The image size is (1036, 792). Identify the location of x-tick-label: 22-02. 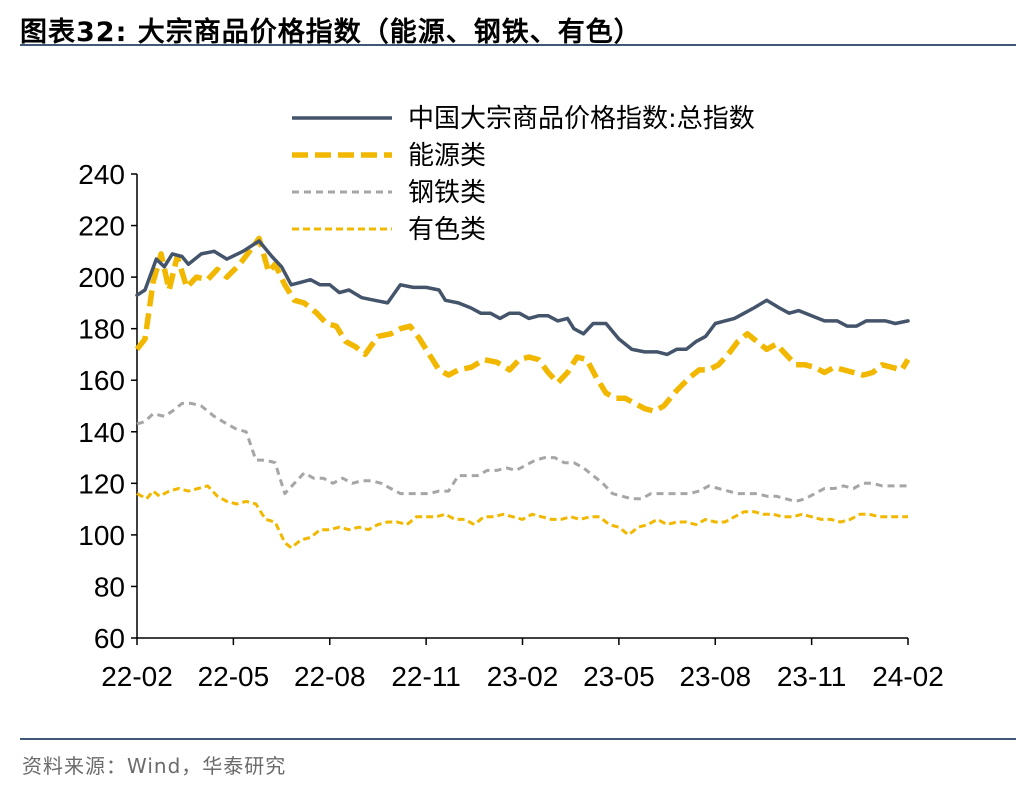
(137, 676).